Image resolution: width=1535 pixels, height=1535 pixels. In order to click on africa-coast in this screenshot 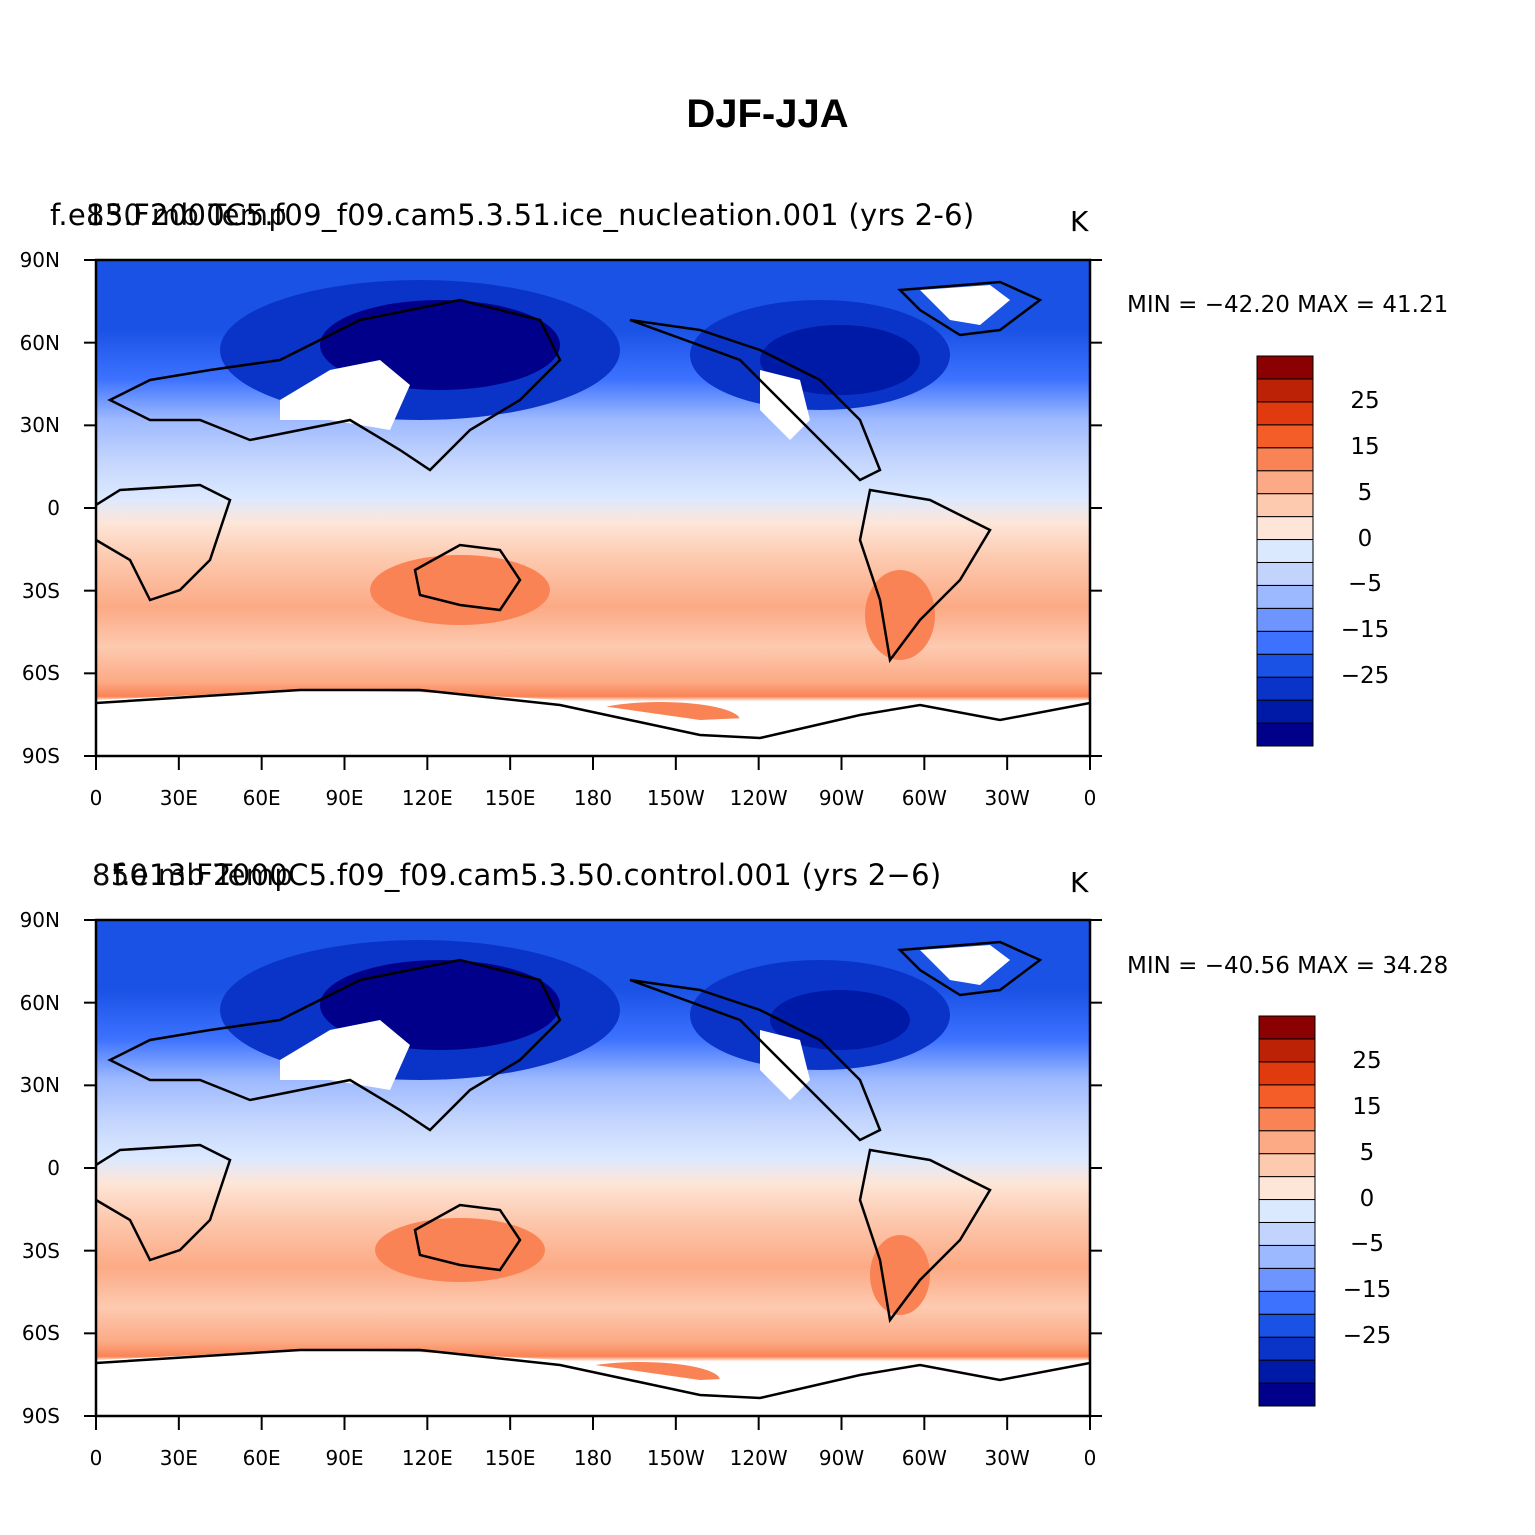, I will do `click(164, 542)`.